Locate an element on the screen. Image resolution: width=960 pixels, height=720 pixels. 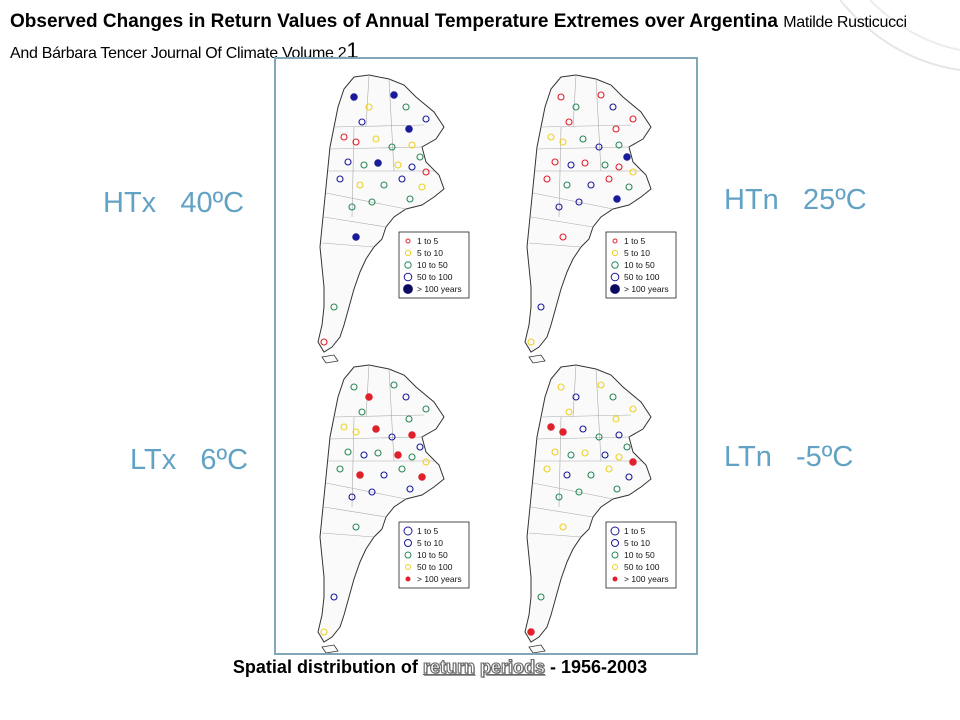
label-htn: HTn 25ºC is located at coordinates (795, 200).